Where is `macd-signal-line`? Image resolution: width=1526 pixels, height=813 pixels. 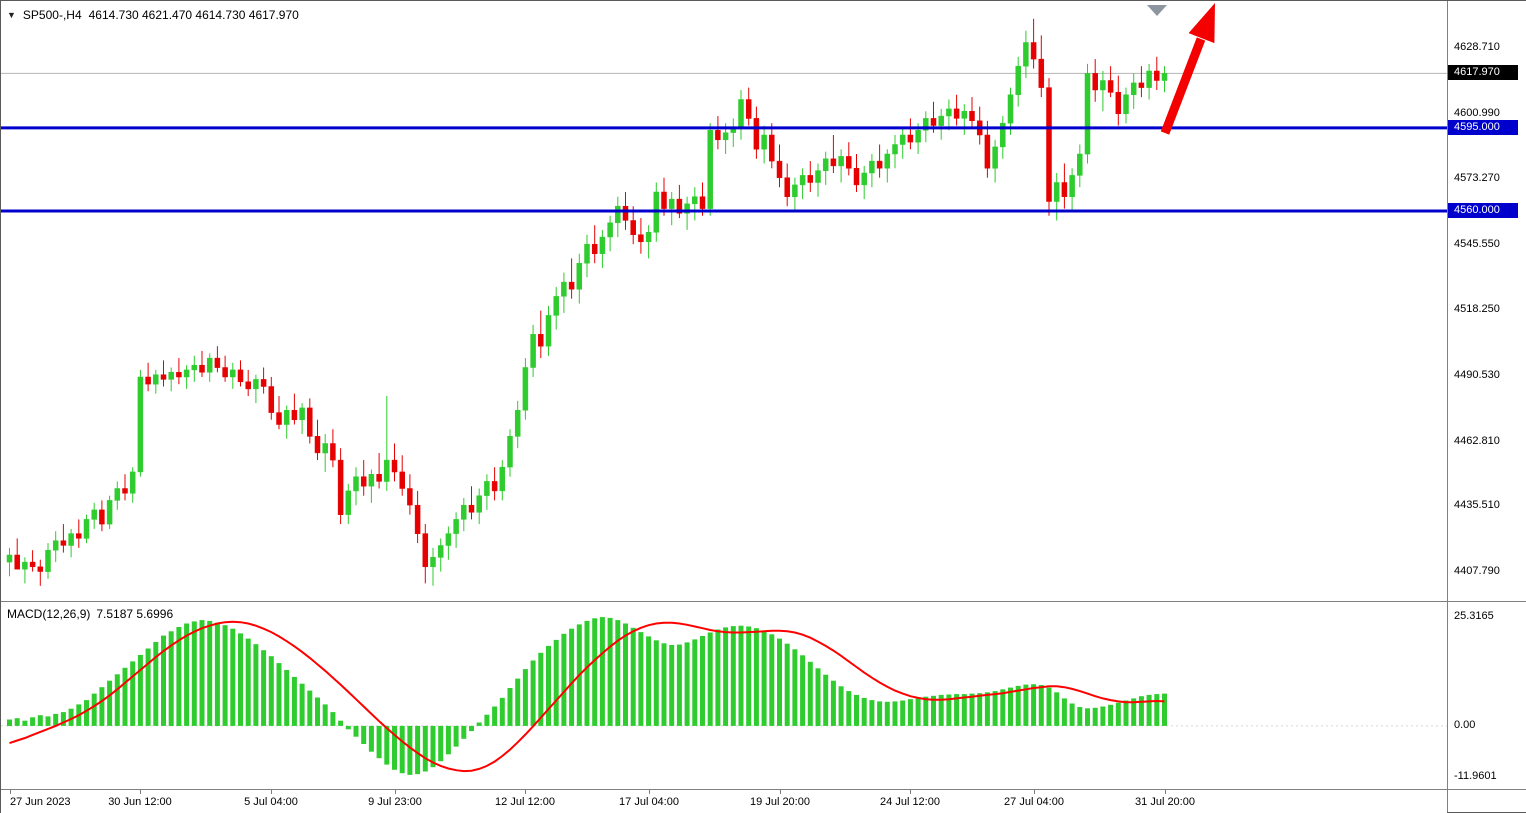 macd-signal-line is located at coordinates (587, 696).